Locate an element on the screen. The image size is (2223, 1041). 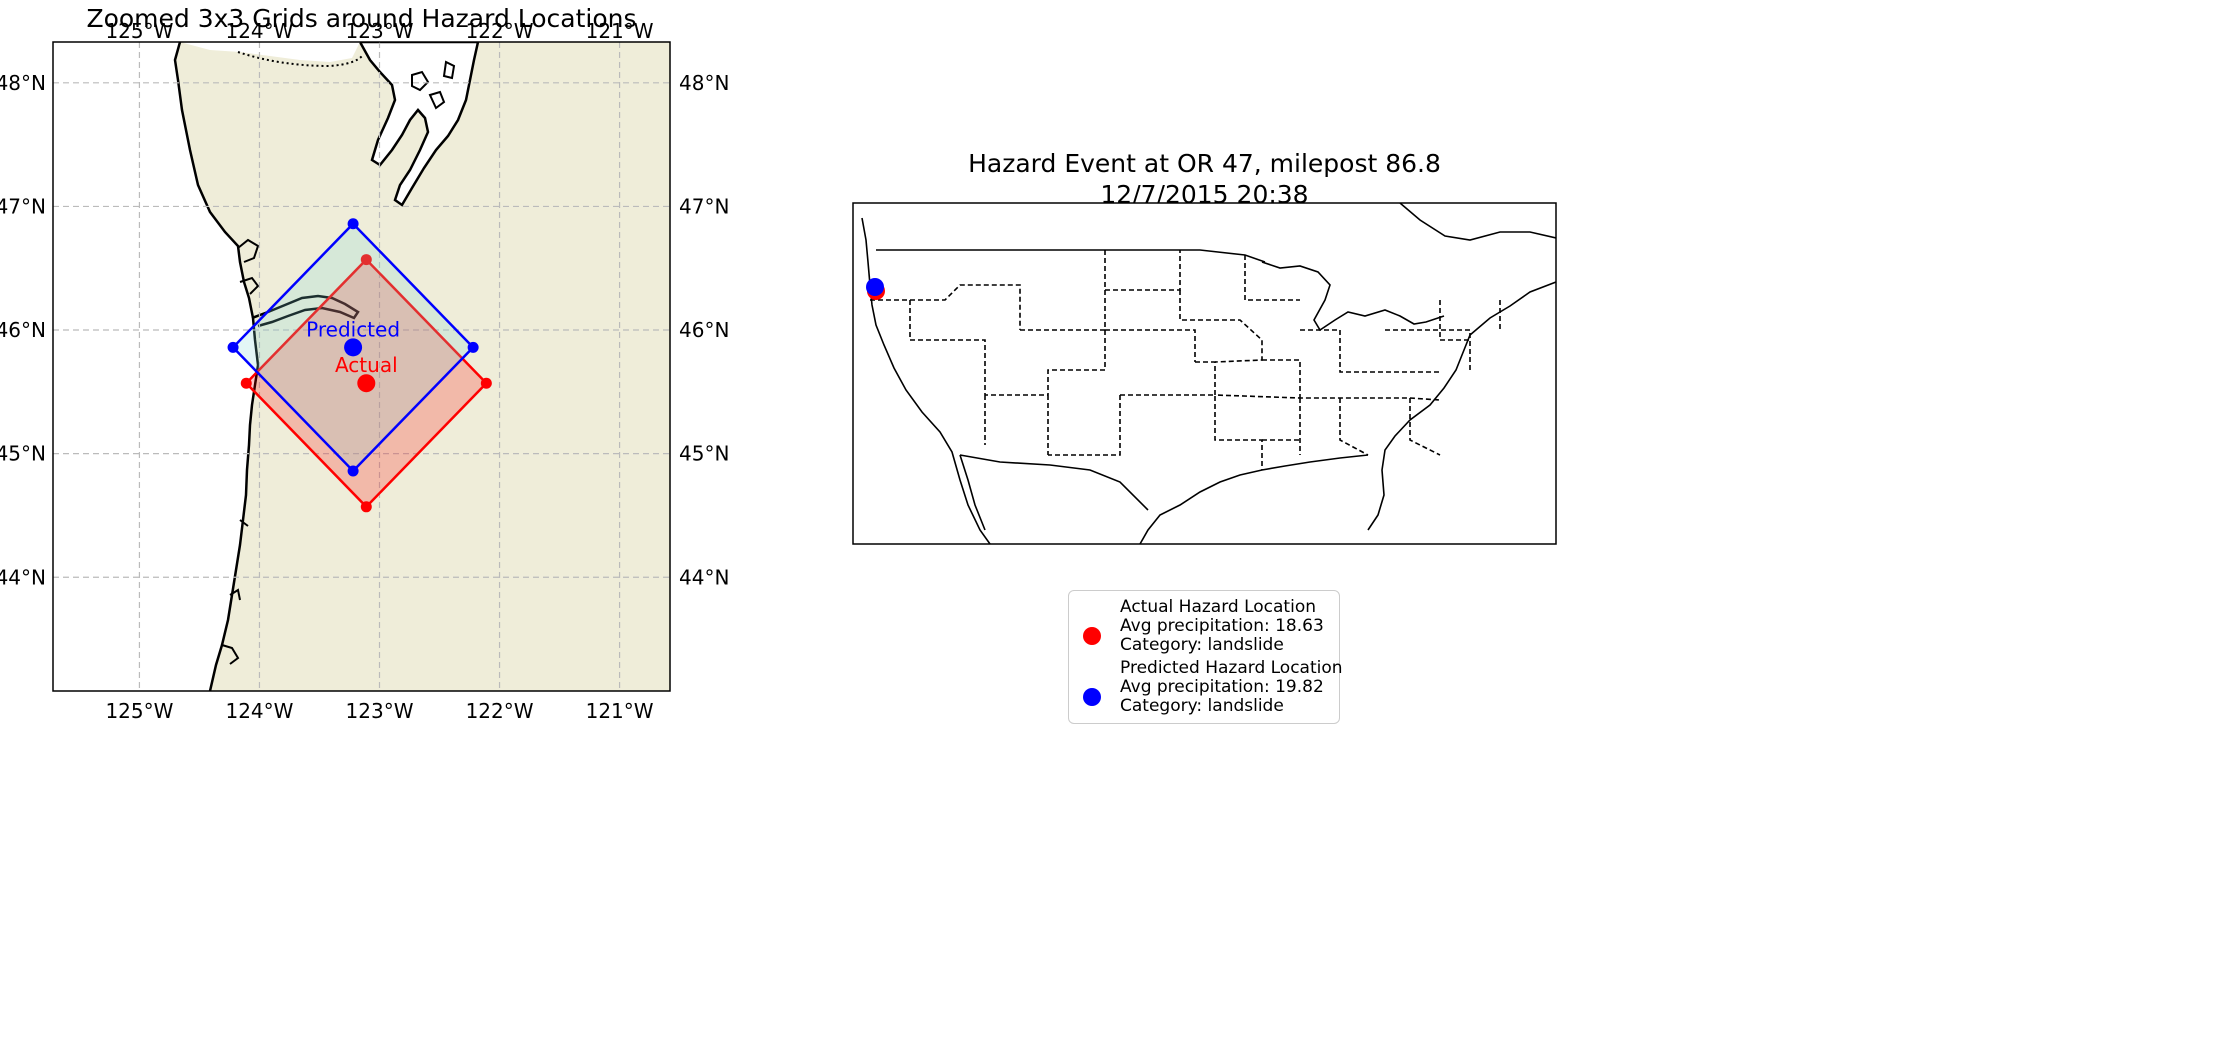
y-tick-label-right: 45°N is located at coordinates (704, 454).